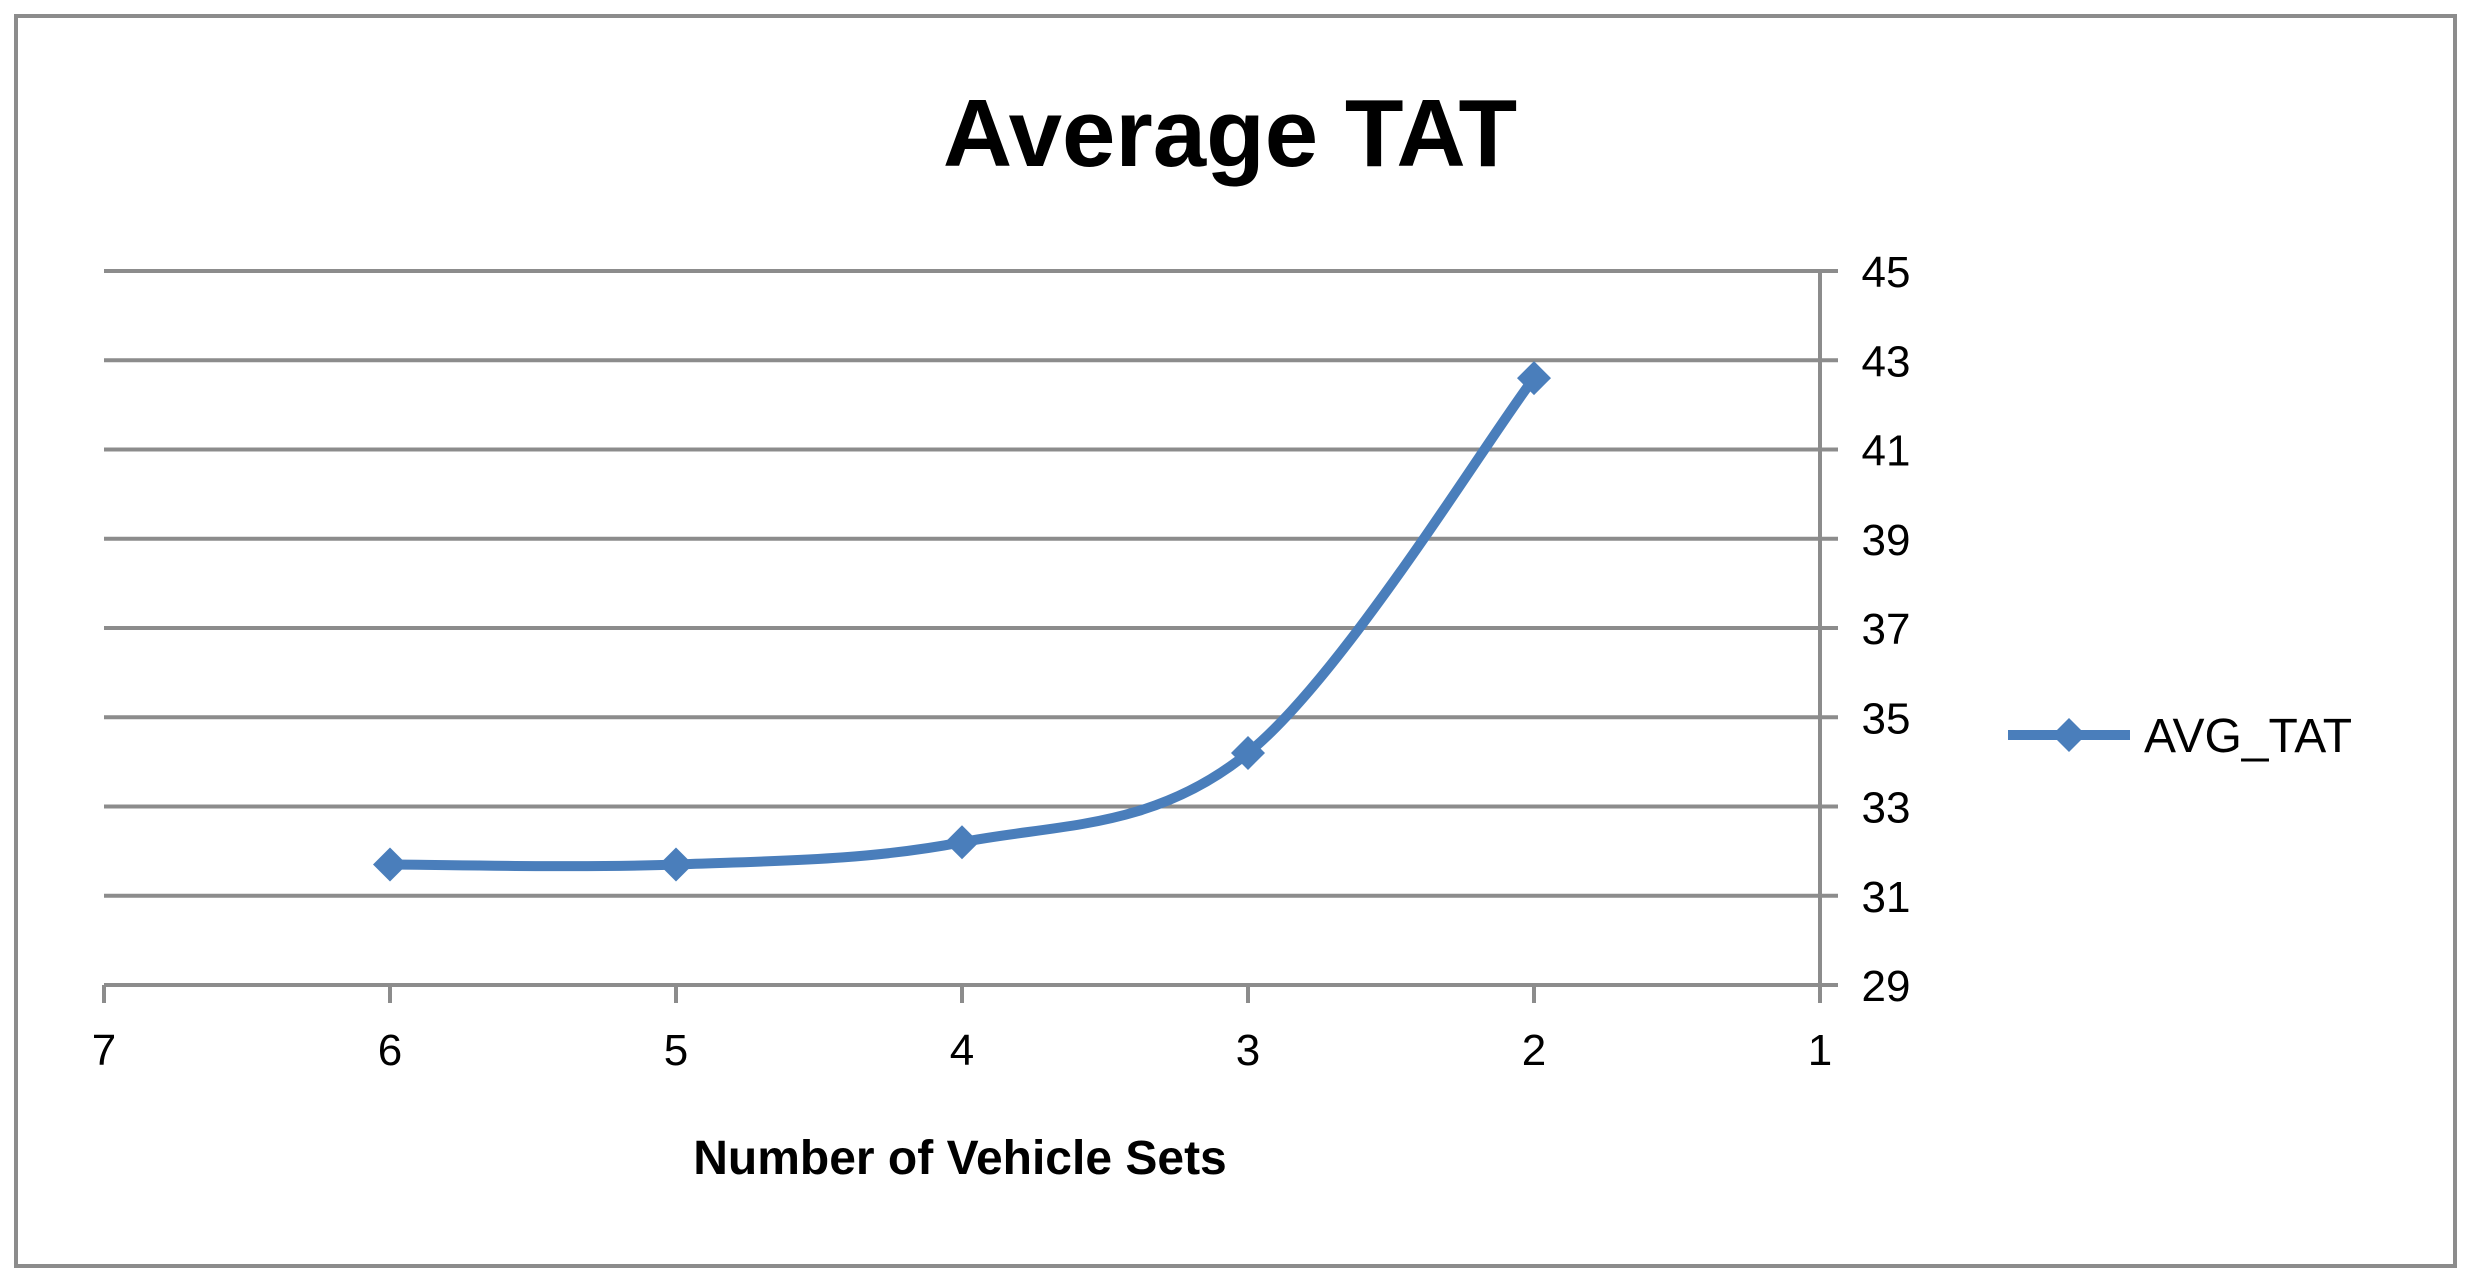 The height and width of the screenshot is (1282, 2471). Describe the element at coordinates (962, 1050) in the screenshot. I see `x-tick-label-4: 4` at that location.